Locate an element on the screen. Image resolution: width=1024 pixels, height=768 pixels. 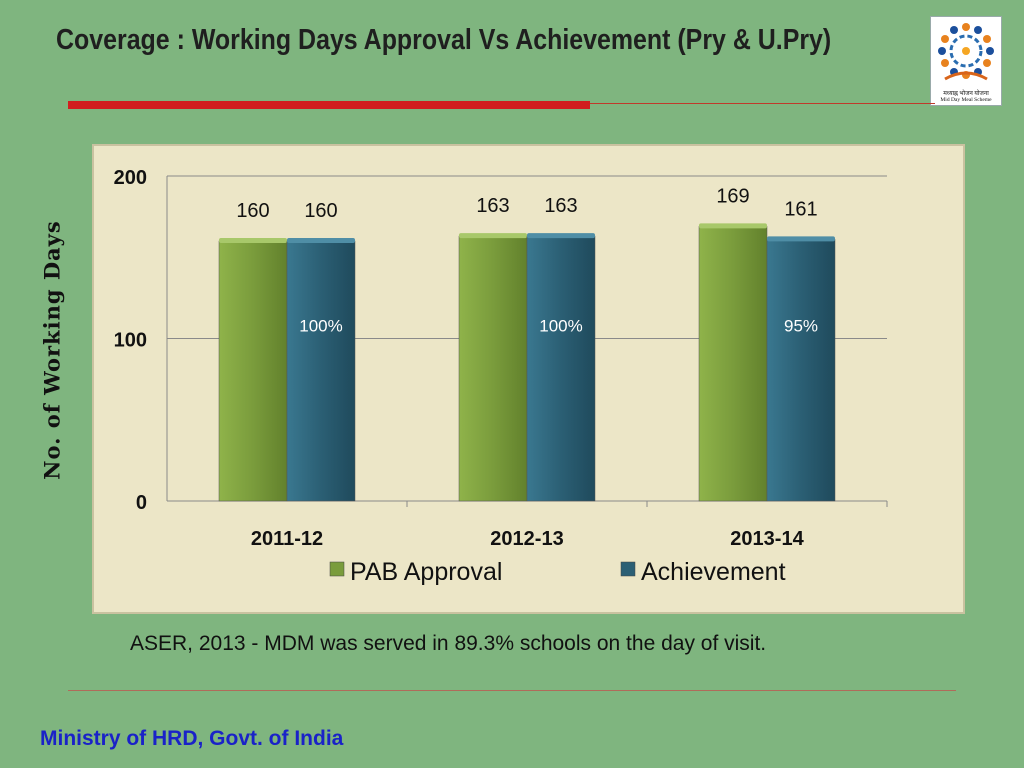
x-tick-label: 2012-13 is located at coordinates (526, 539).